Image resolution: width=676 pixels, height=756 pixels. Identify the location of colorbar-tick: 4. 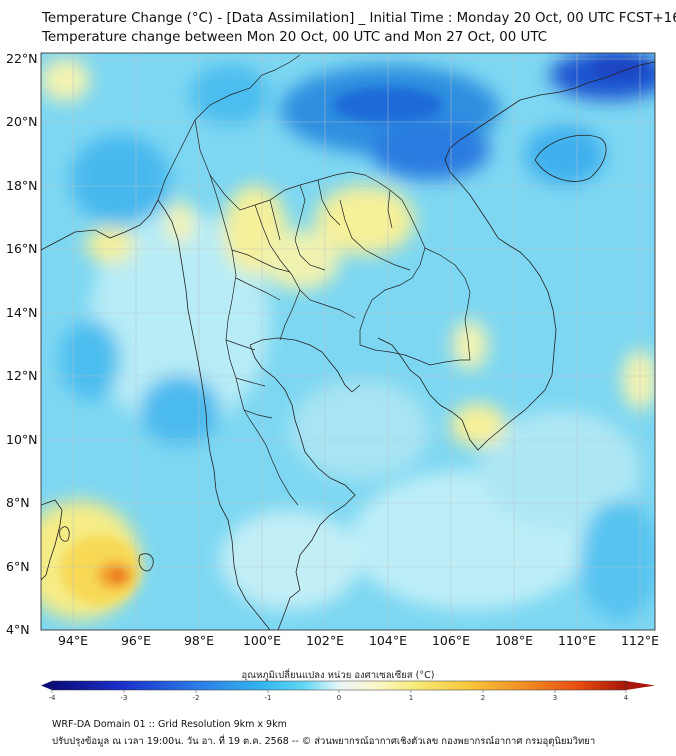
(626, 698).